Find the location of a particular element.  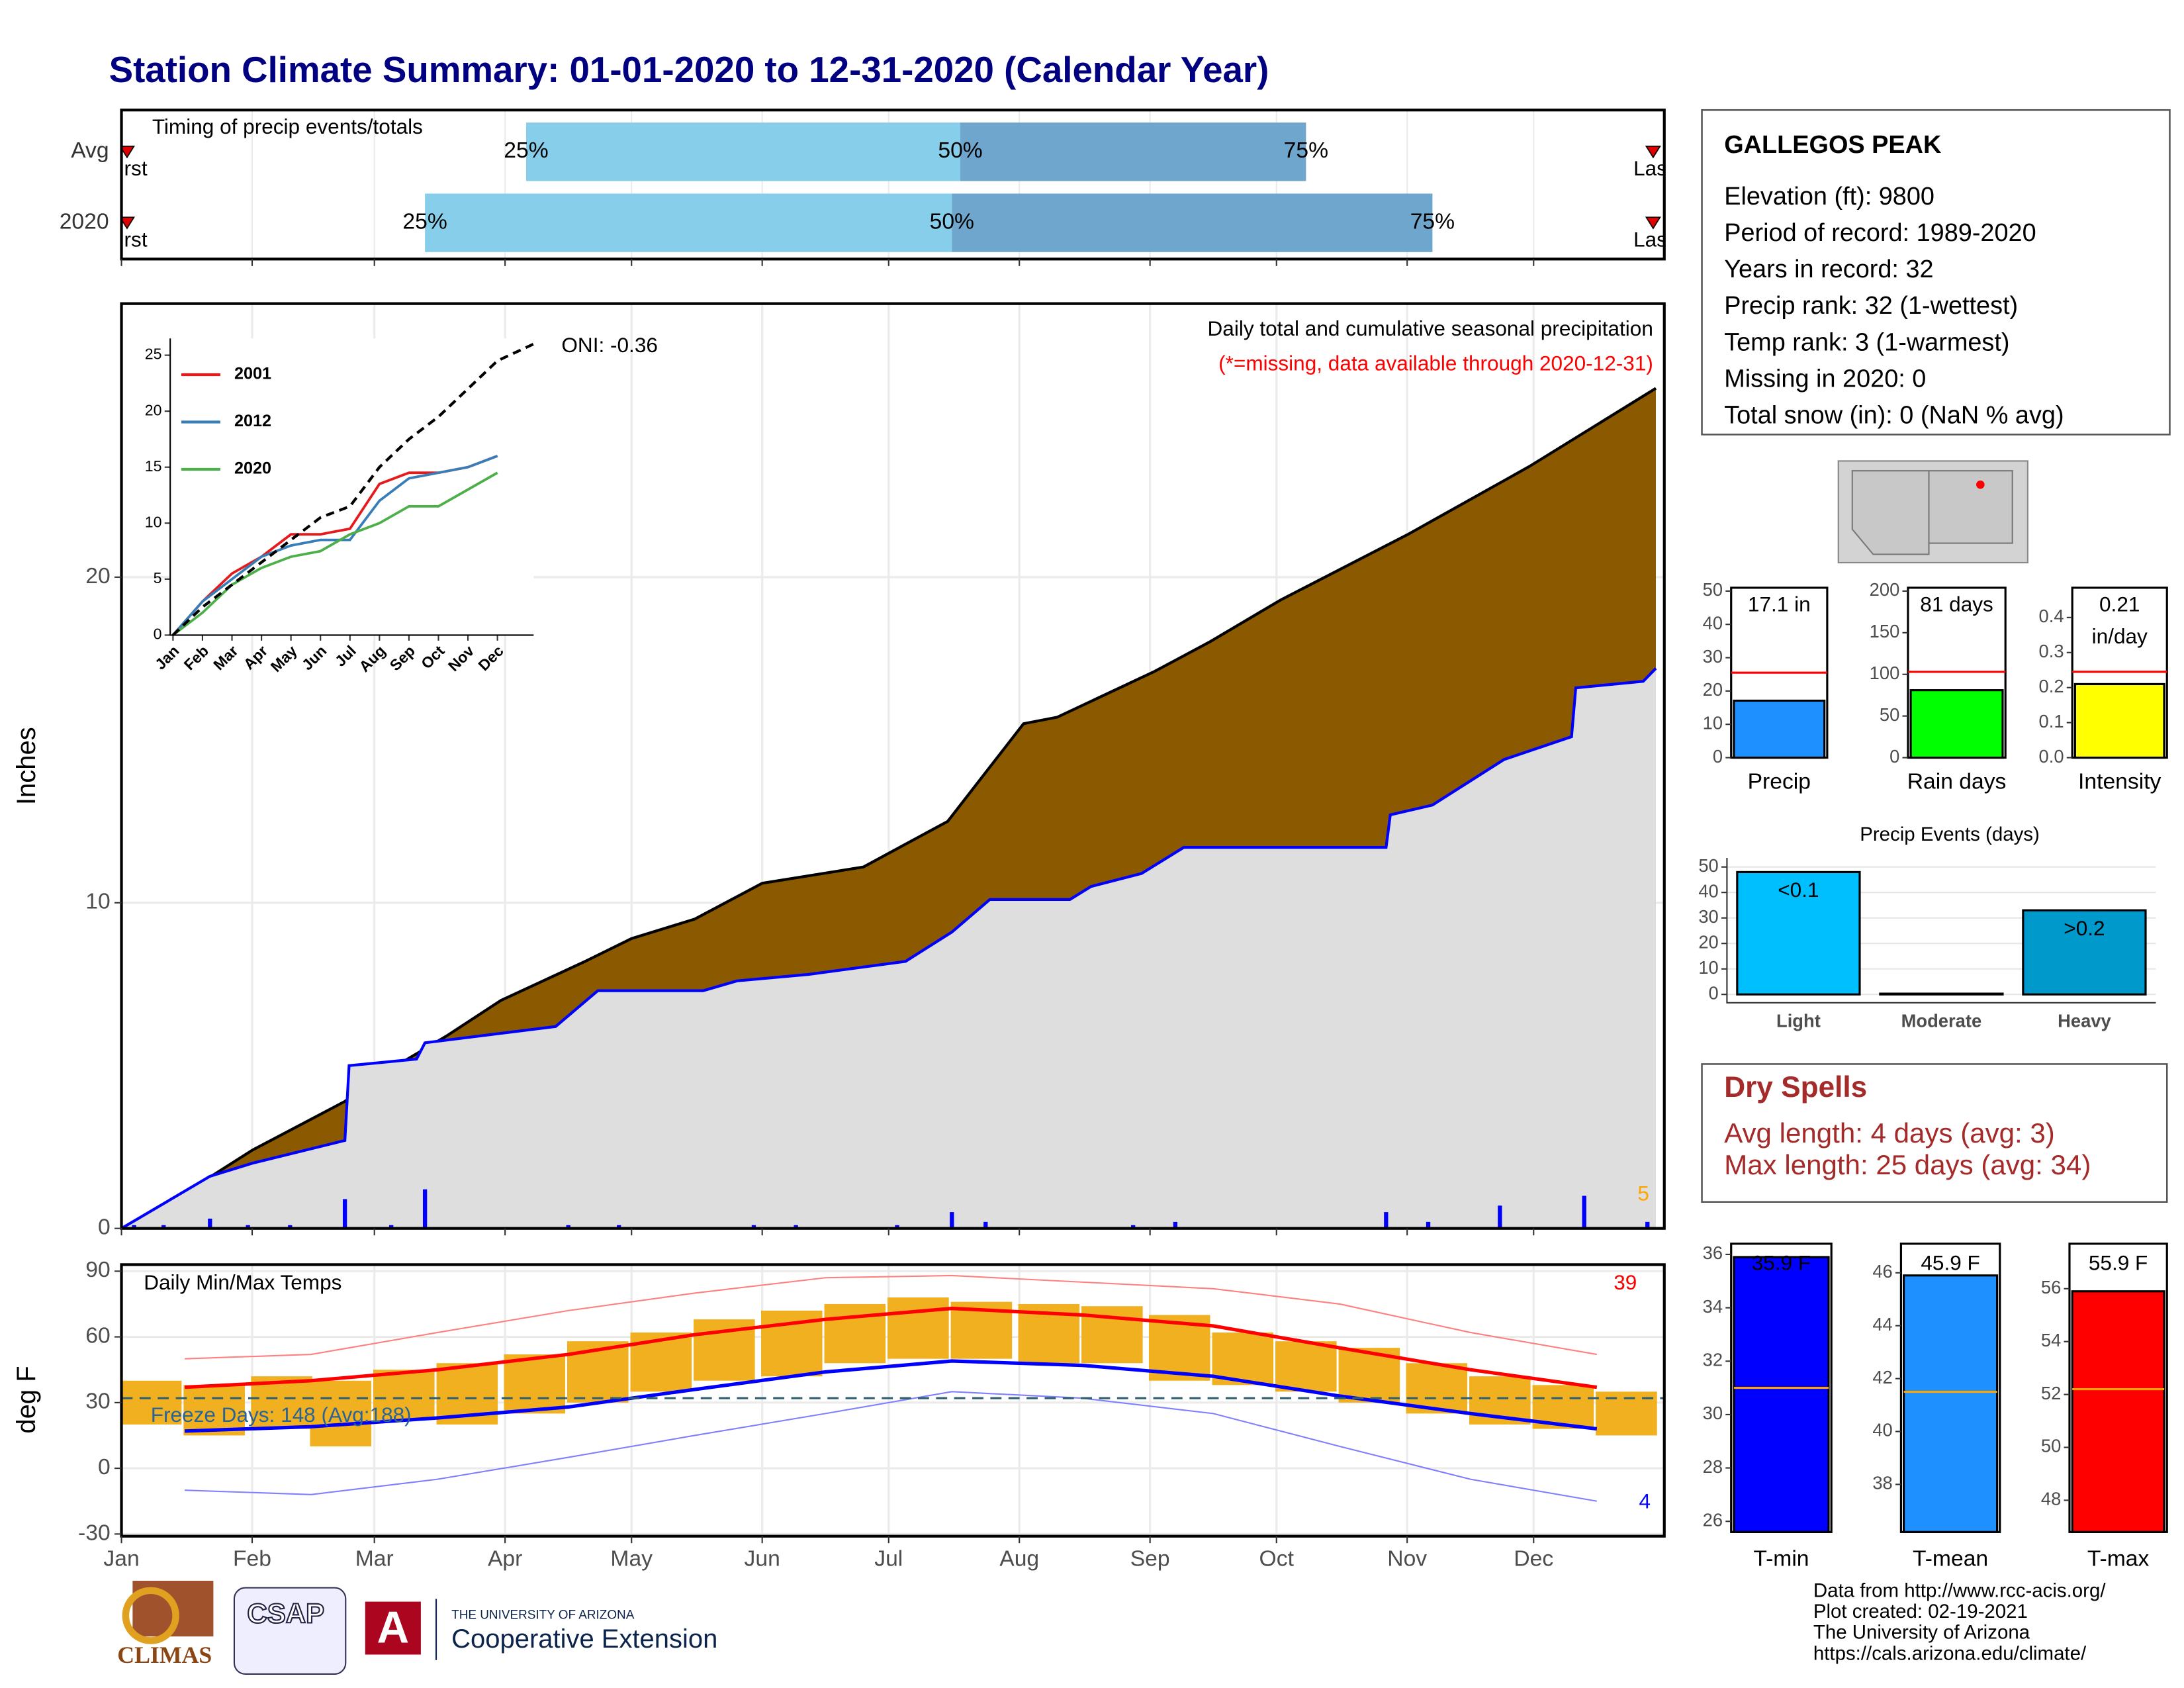

info-line: Temp rank: 3 (1-warmest) is located at coordinates (1866, 342).